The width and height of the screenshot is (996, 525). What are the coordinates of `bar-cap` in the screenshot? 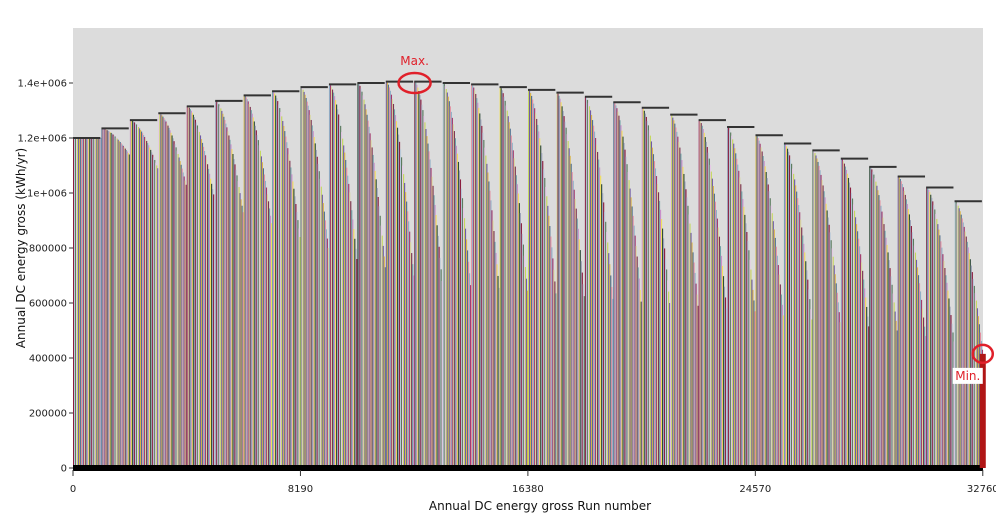 It's located at (257, 95).